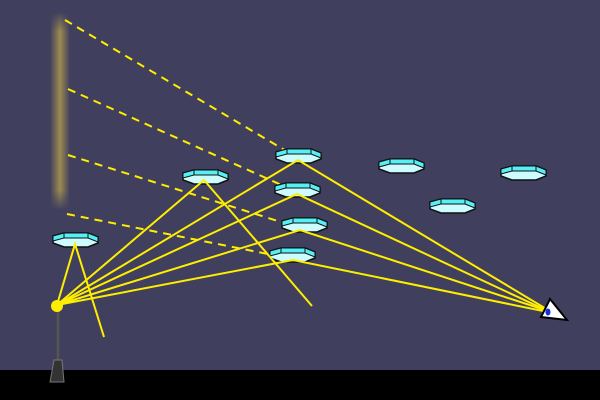  Describe the element at coordinates (554, 309) in the screenshot. I see `eye-icon` at that location.